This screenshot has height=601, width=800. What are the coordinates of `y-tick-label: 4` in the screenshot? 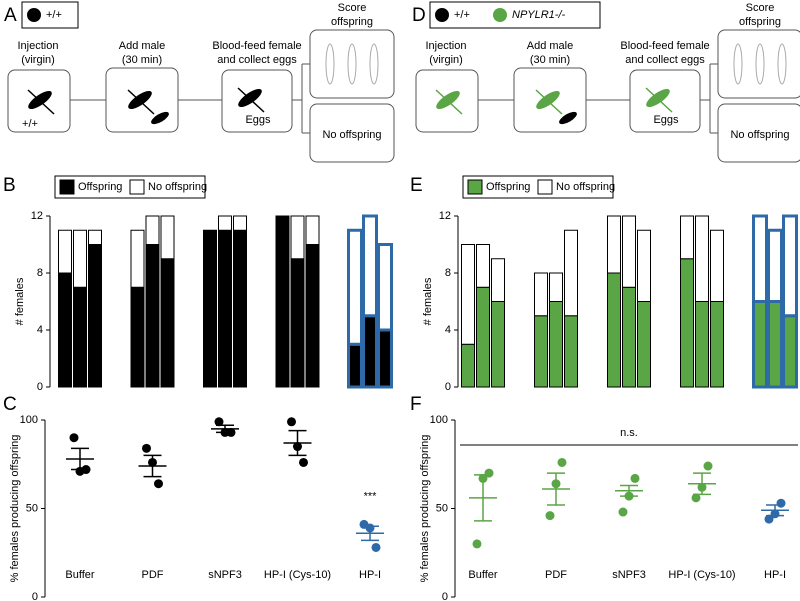 It's located at (448, 330).